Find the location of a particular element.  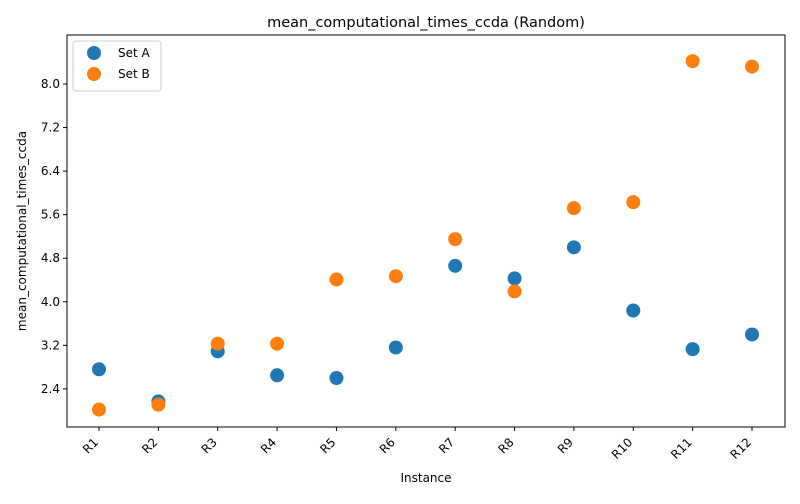

y-tick-label: 3.2 is located at coordinates (50, 345).